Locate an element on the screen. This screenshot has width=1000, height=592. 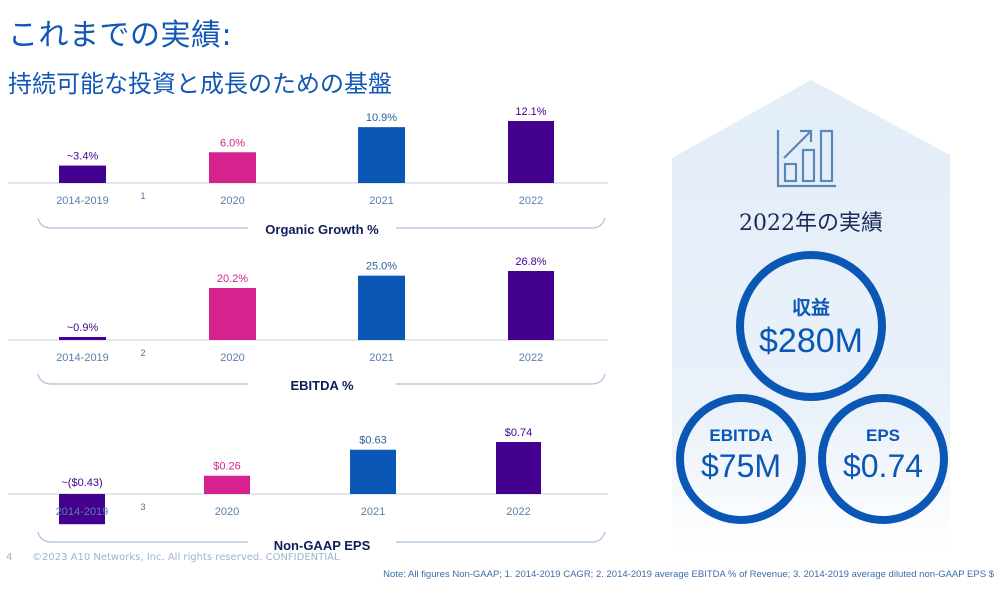
page-subtitle: 持続可能な投資と成長のための基盤 is located at coordinates (200, 84).